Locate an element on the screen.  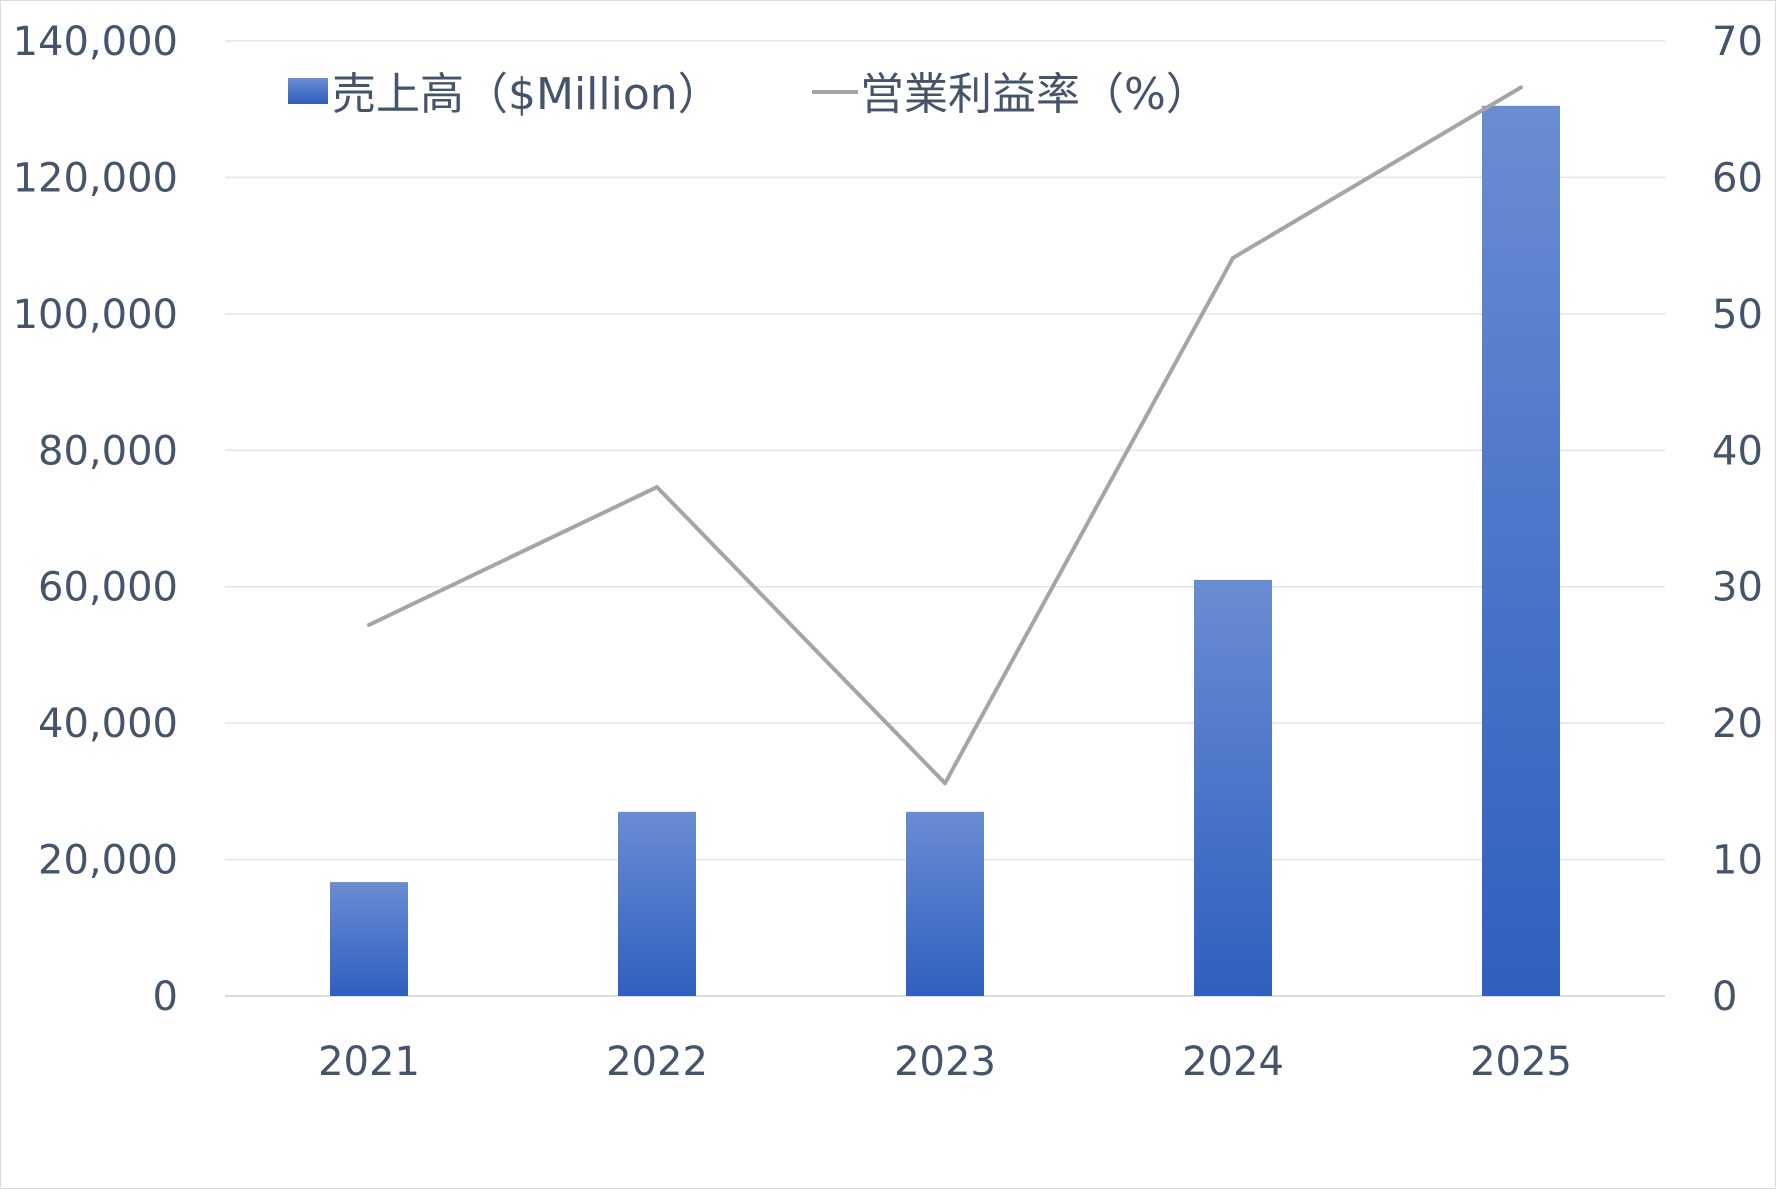
legend-bar-swatch is located at coordinates (308, 91).